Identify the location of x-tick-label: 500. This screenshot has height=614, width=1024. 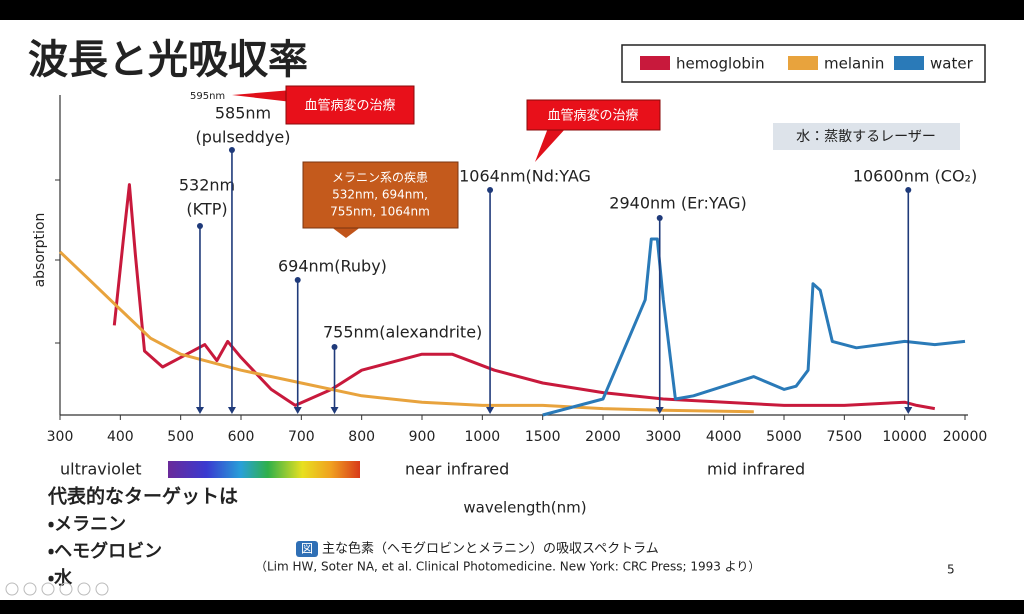
(180, 437).